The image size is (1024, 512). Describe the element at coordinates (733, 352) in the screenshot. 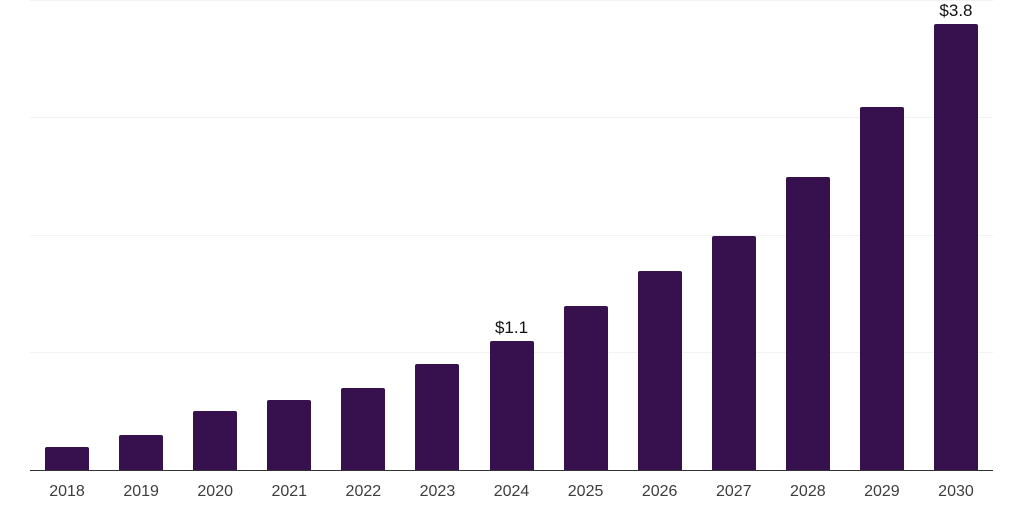

I see `bar-2027` at that location.